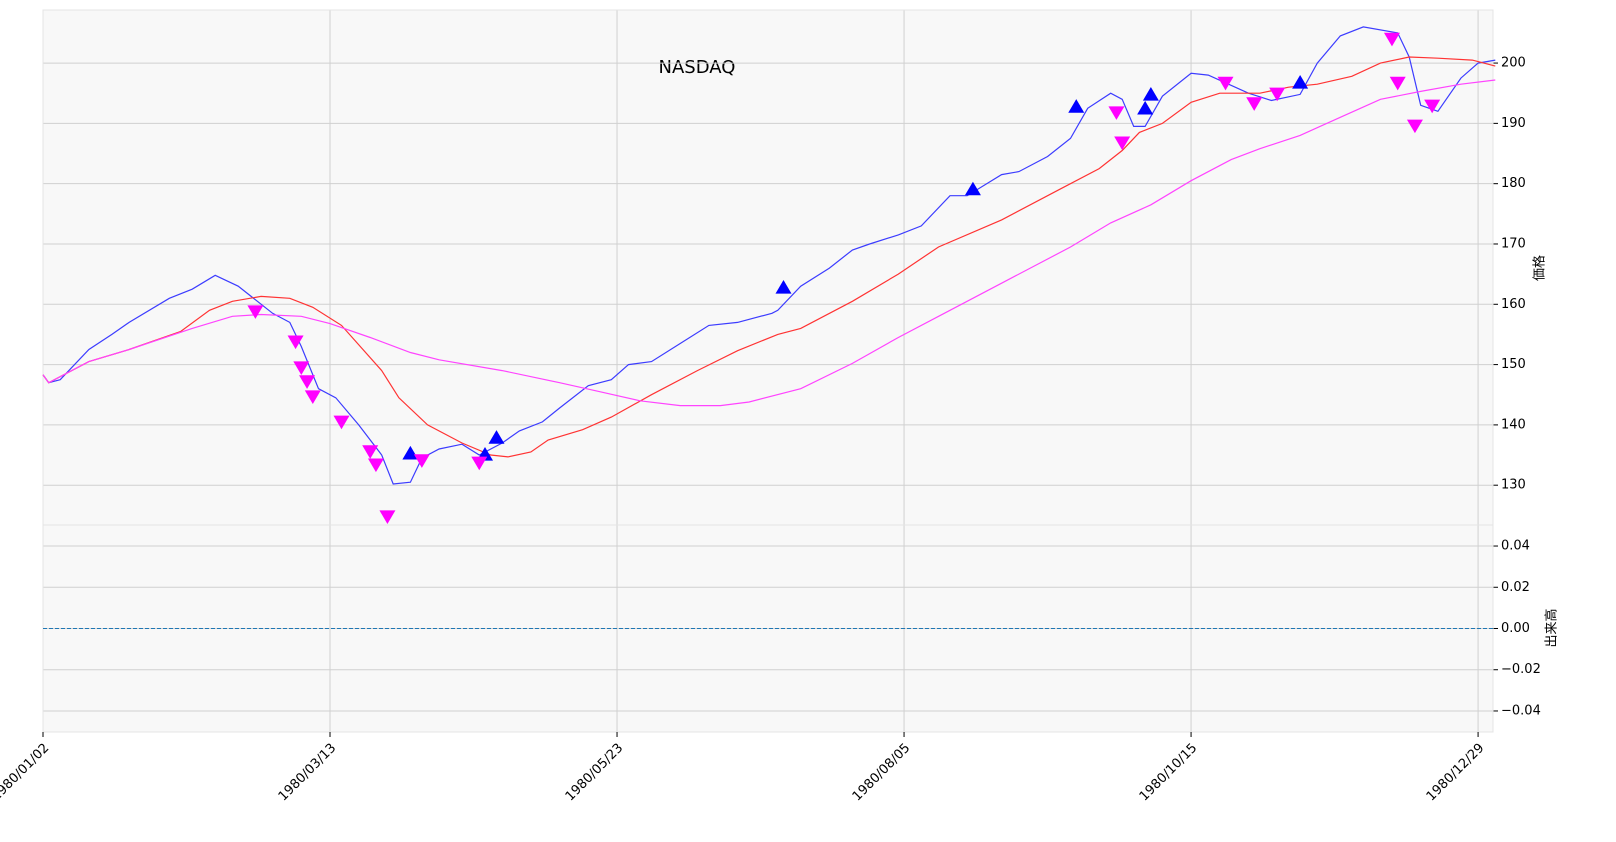 This screenshot has height=842, width=1616. I want to click on y-tick-label: 0.04, so click(1515, 546).